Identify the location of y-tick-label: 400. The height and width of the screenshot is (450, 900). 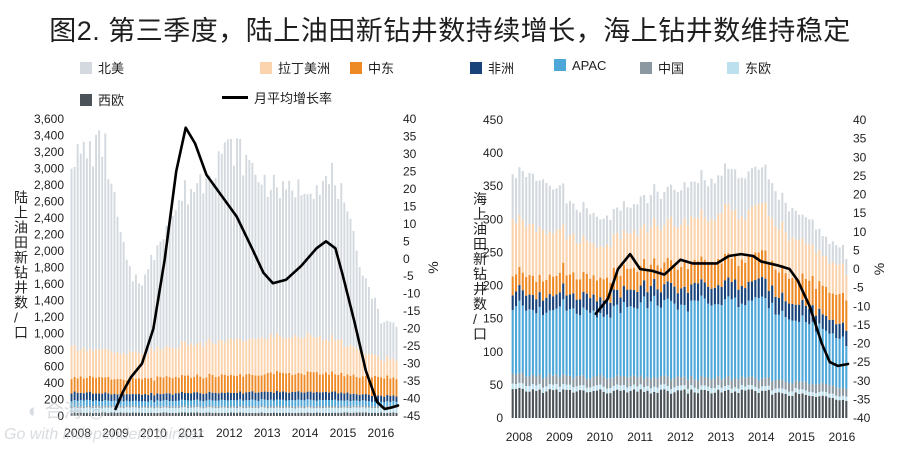
(493, 153).